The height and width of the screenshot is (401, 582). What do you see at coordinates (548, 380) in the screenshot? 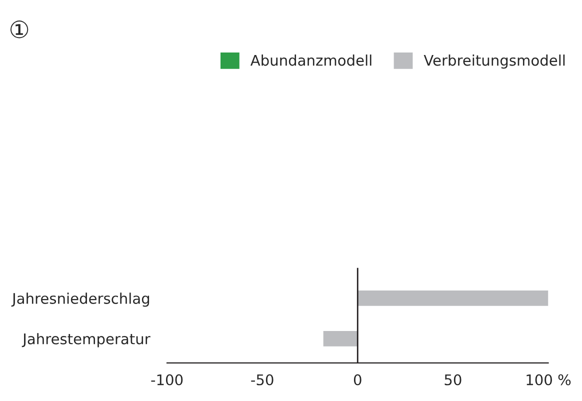
I see `x-tick-label: 100 %` at bounding box center [548, 380].